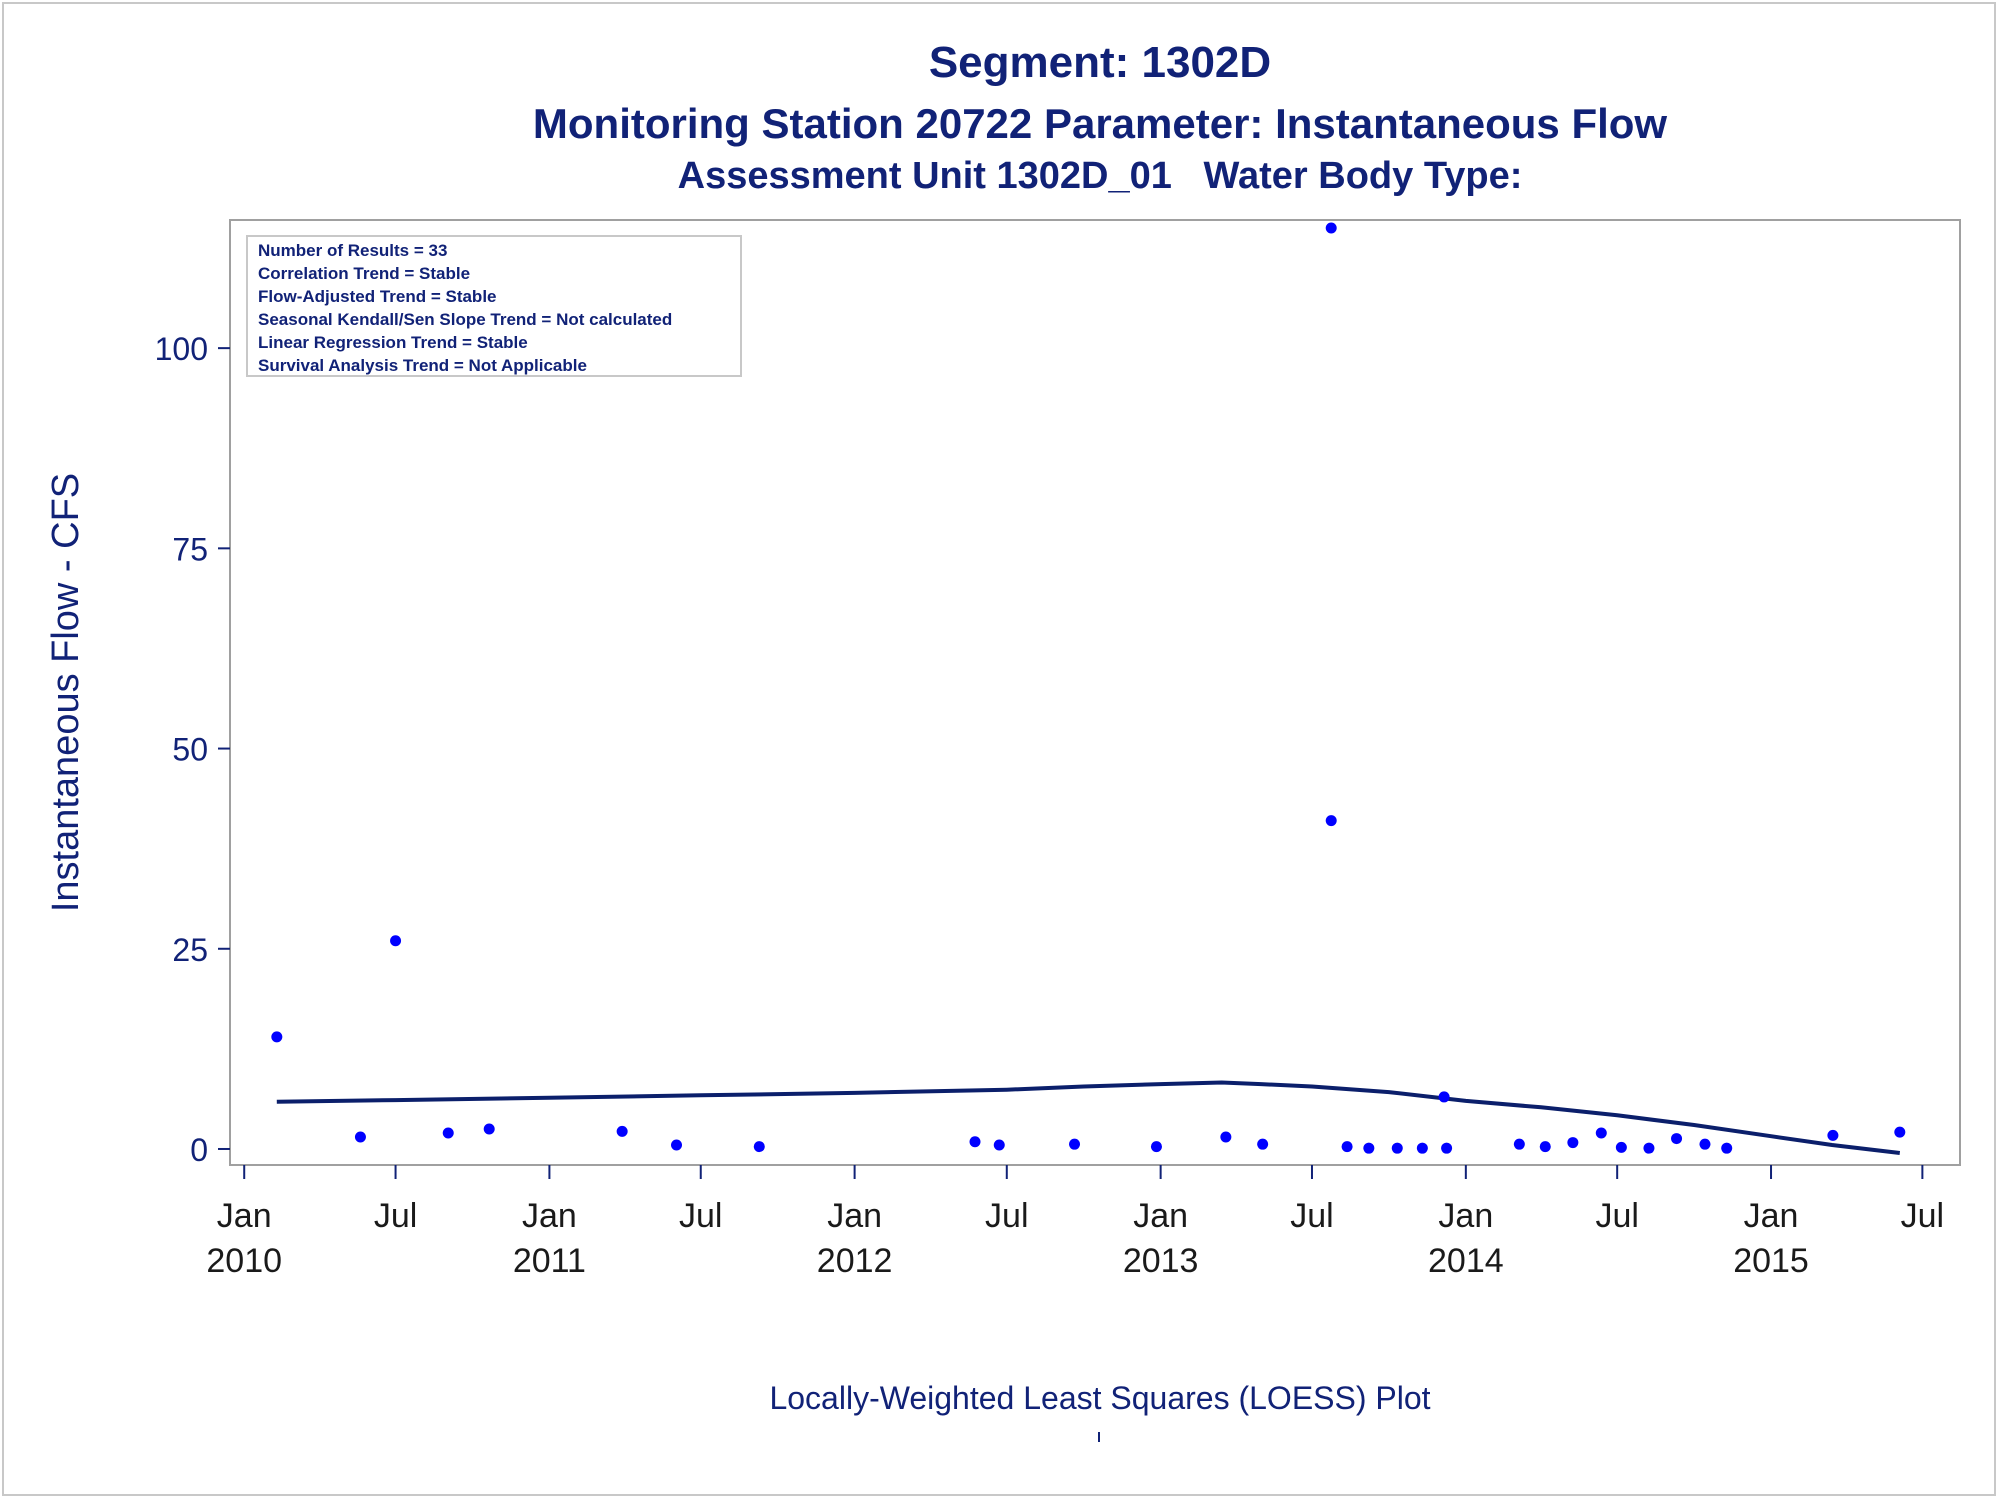  I want to click on stats-line: Survival Analysis Trend = Not Applicable, so click(422, 365).